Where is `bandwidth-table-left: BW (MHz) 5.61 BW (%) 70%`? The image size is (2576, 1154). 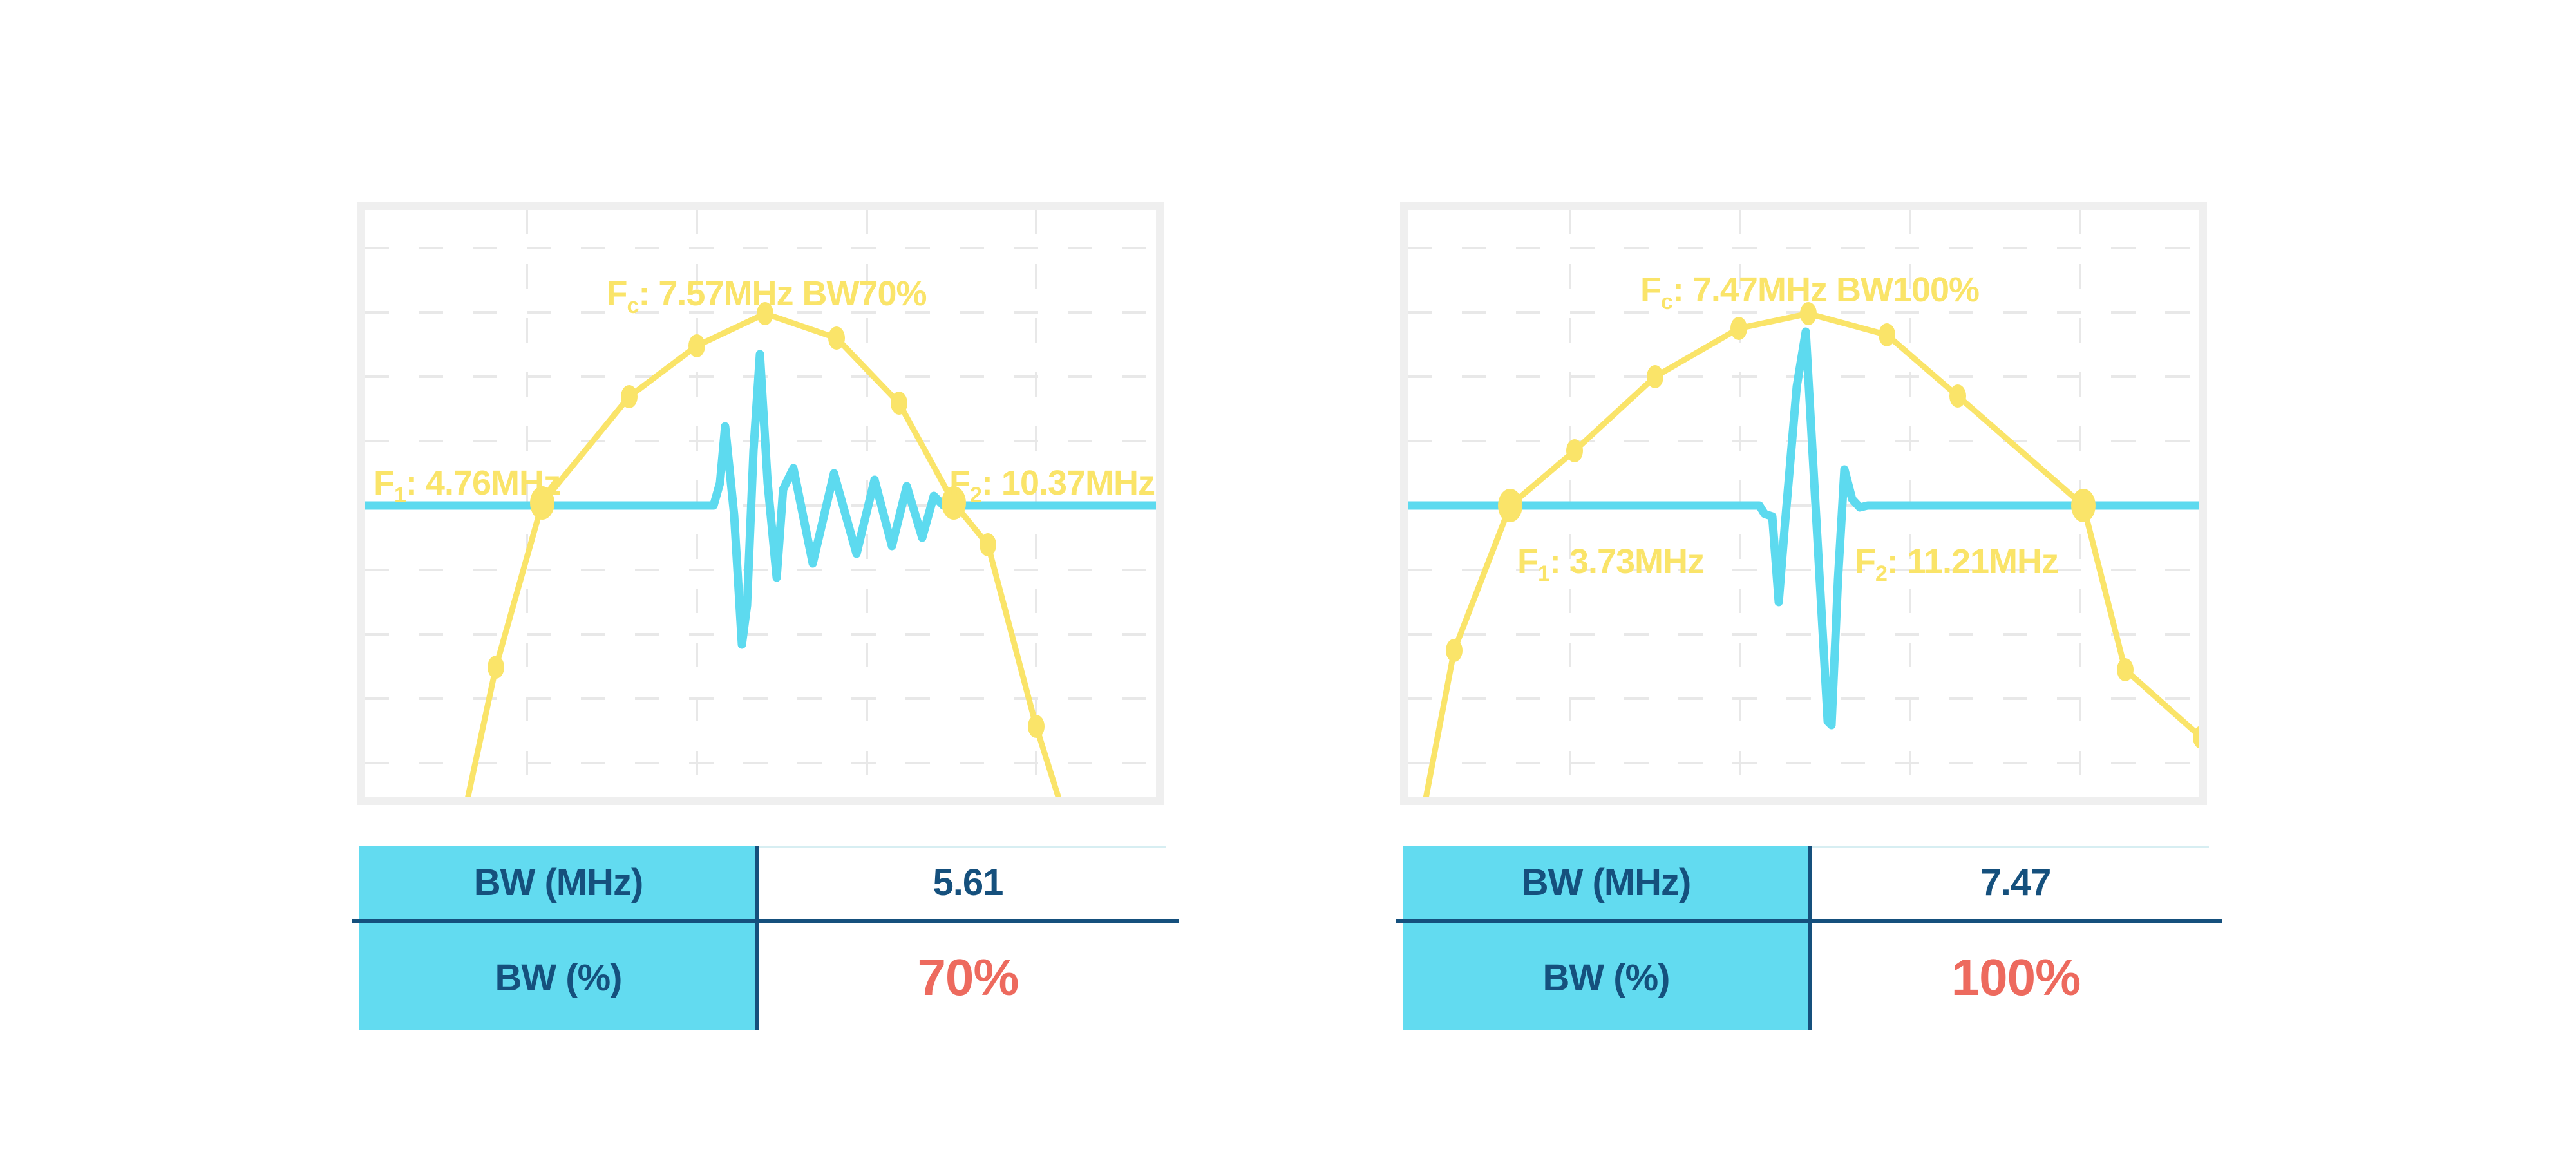
bandwidth-table-left: BW (MHz) 5.61 BW (%) 70% is located at coordinates (765, 938).